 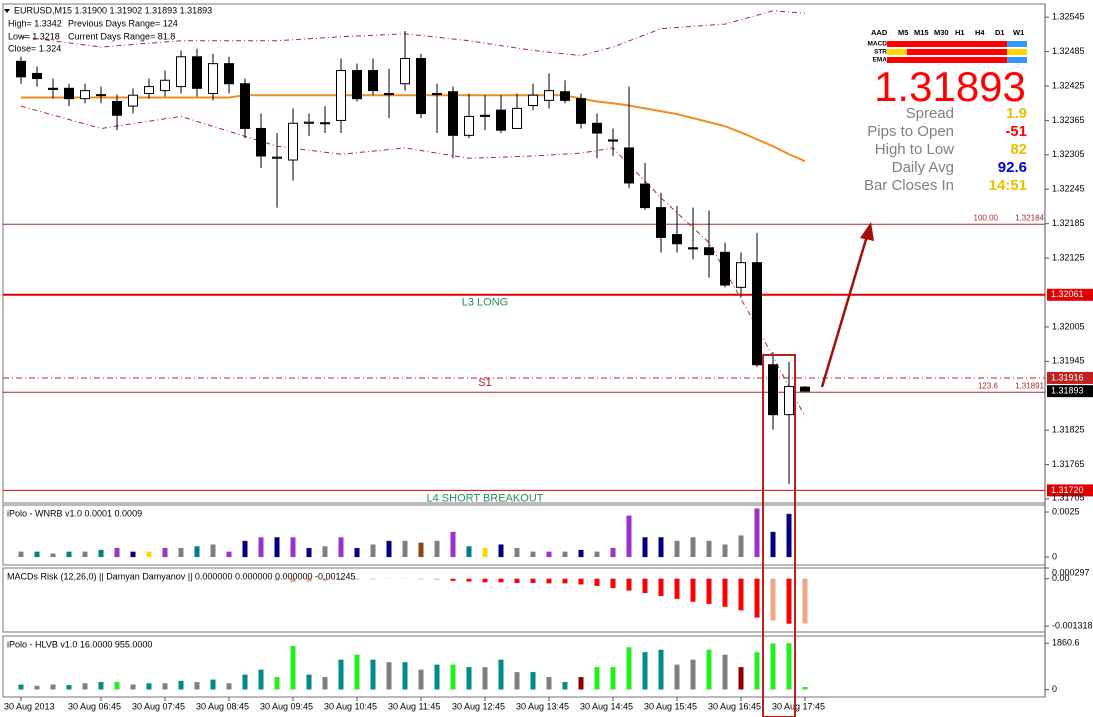 What do you see at coordinates (818, 469) in the screenshot?
I see `annotation-layer` at bounding box center [818, 469].